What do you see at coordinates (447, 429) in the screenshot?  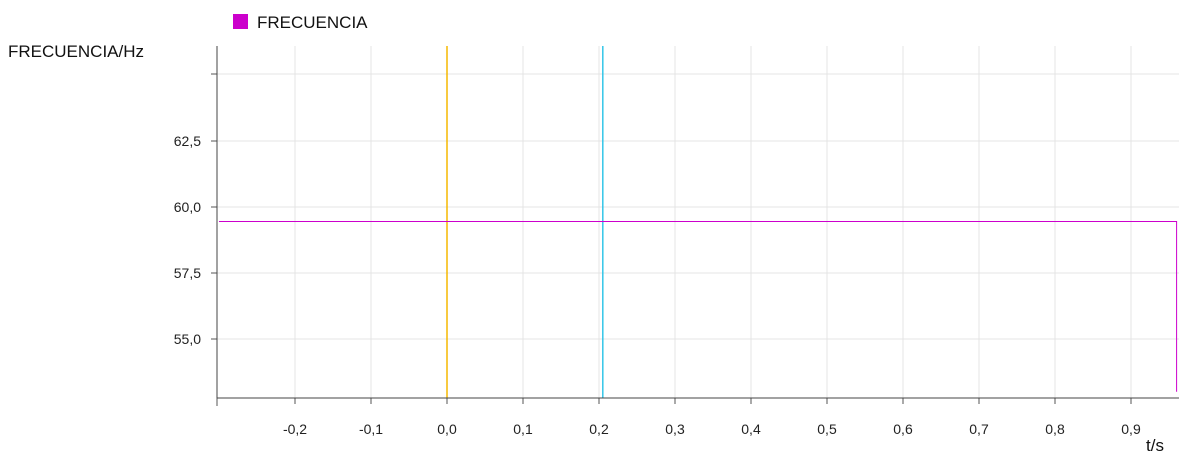 I see `x-tick-label: 0,0` at bounding box center [447, 429].